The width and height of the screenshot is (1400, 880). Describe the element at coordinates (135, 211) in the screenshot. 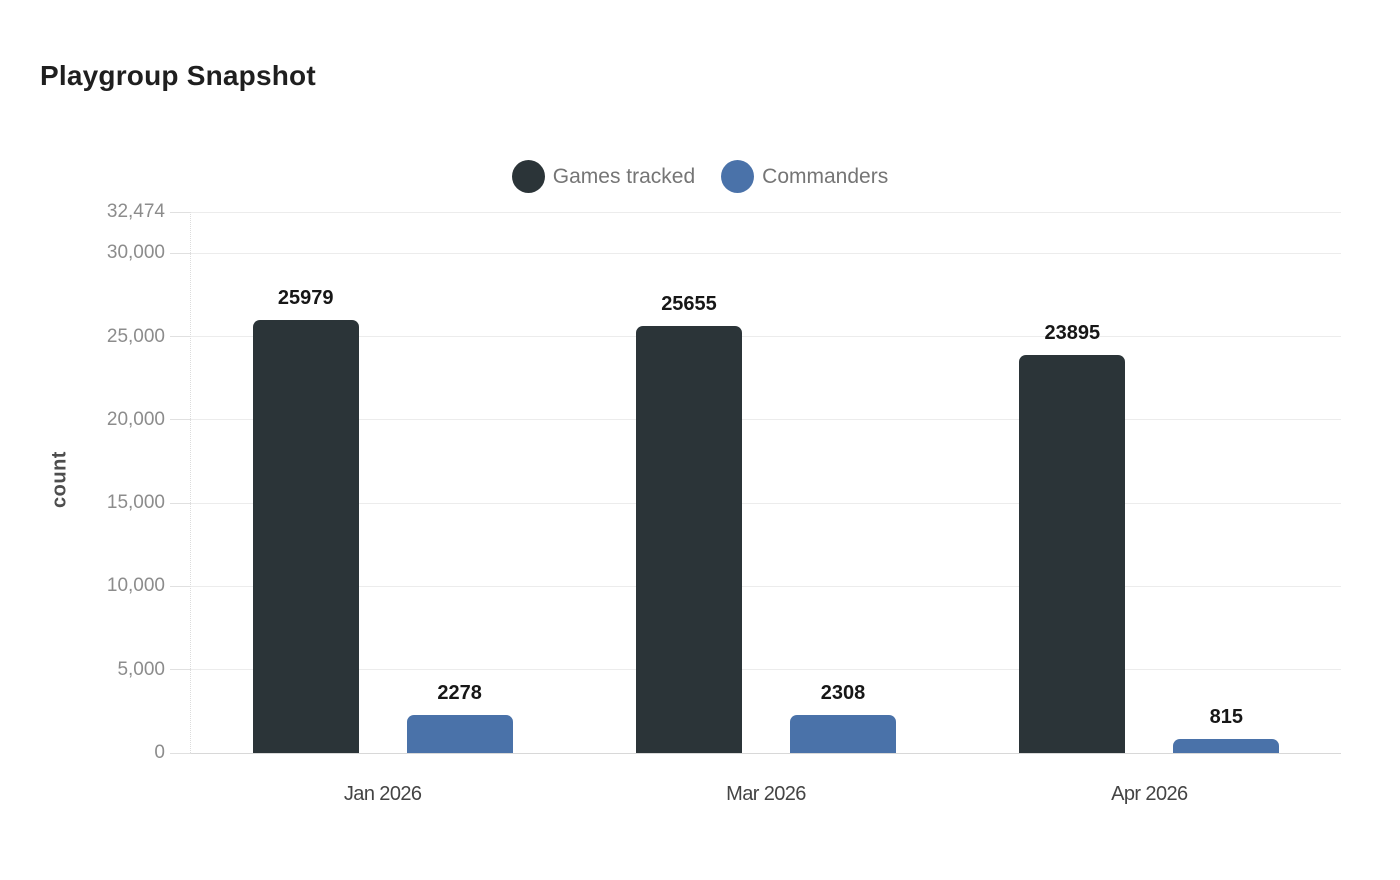

I see `y-tick-label: 32,474` at that location.